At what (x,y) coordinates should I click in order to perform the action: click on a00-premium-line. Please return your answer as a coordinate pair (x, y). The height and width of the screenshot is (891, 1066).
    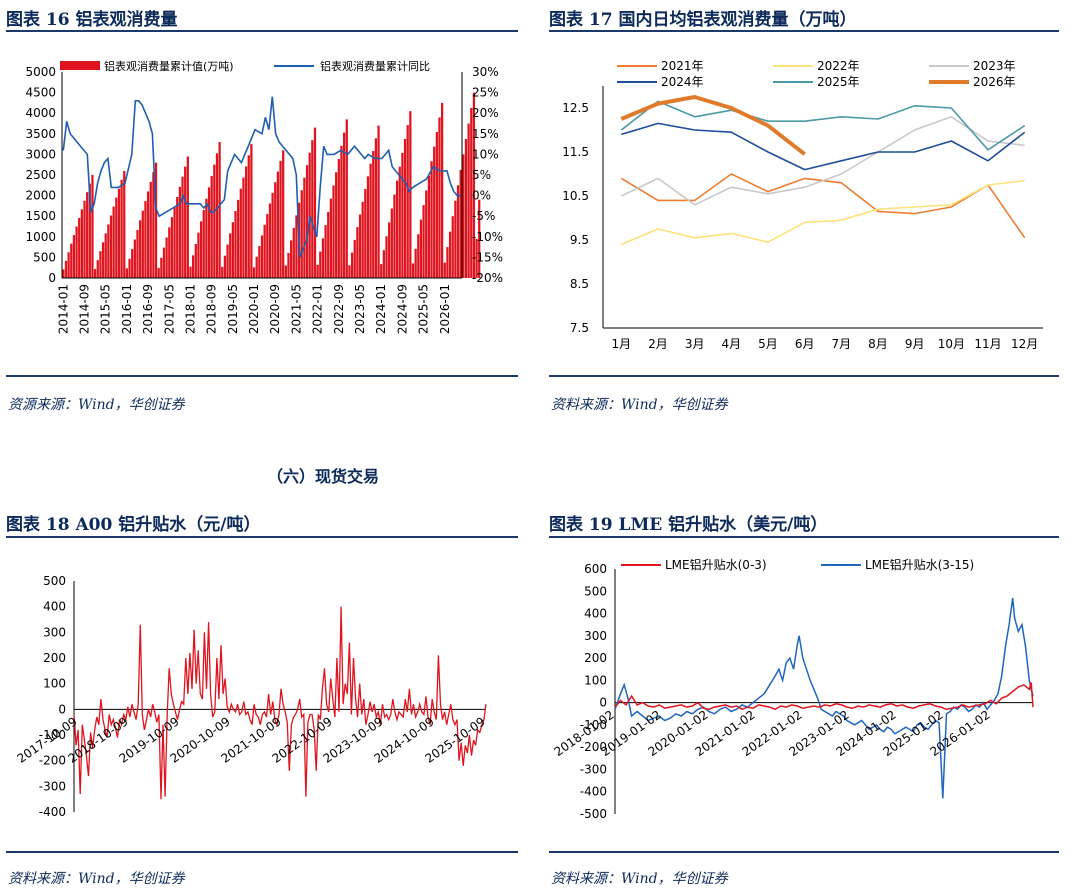
    Looking at the image, I should click on (280, 703).